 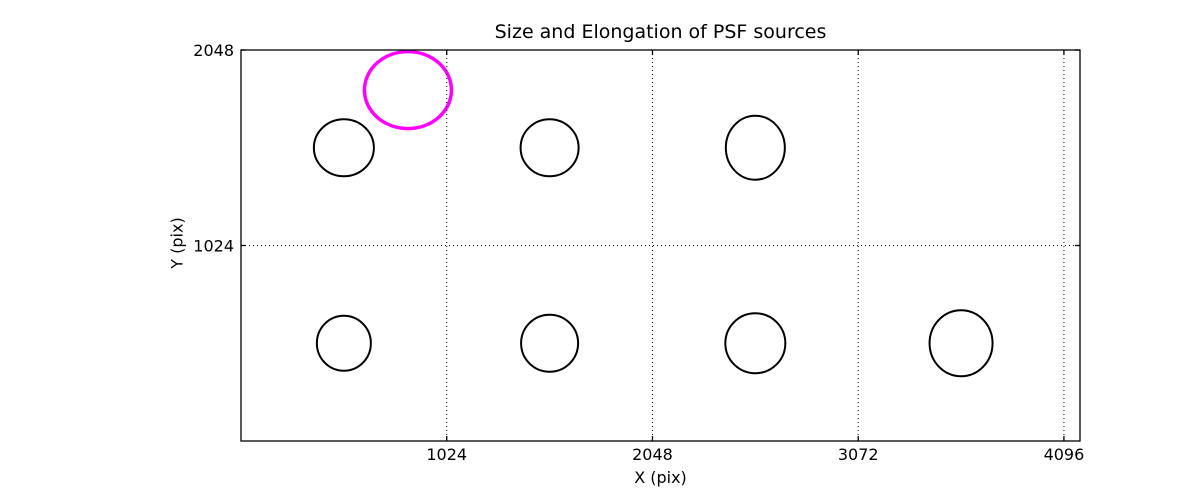 What do you see at coordinates (858, 454) in the screenshot?
I see `x-tick-label: 3072` at bounding box center [858, 454].